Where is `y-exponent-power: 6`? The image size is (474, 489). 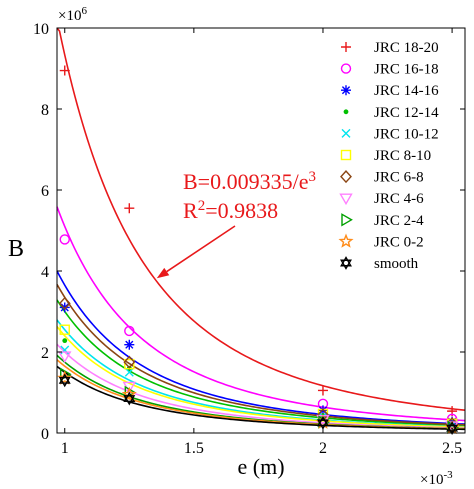 y-exponent-power: 6 is located at coordinates (84, 11).